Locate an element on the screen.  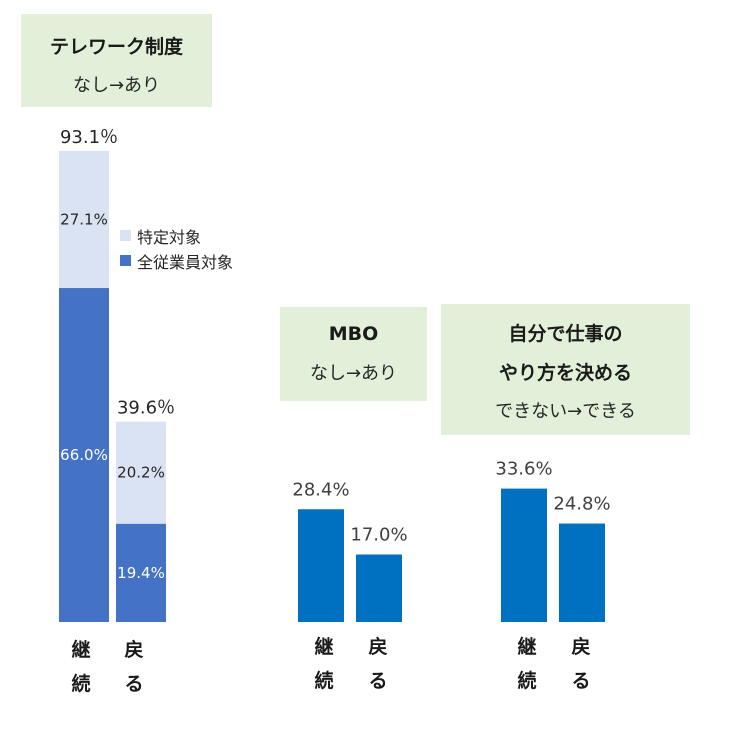
xlabel-telework-return: 戻 る is located at coordinates (134, 667).